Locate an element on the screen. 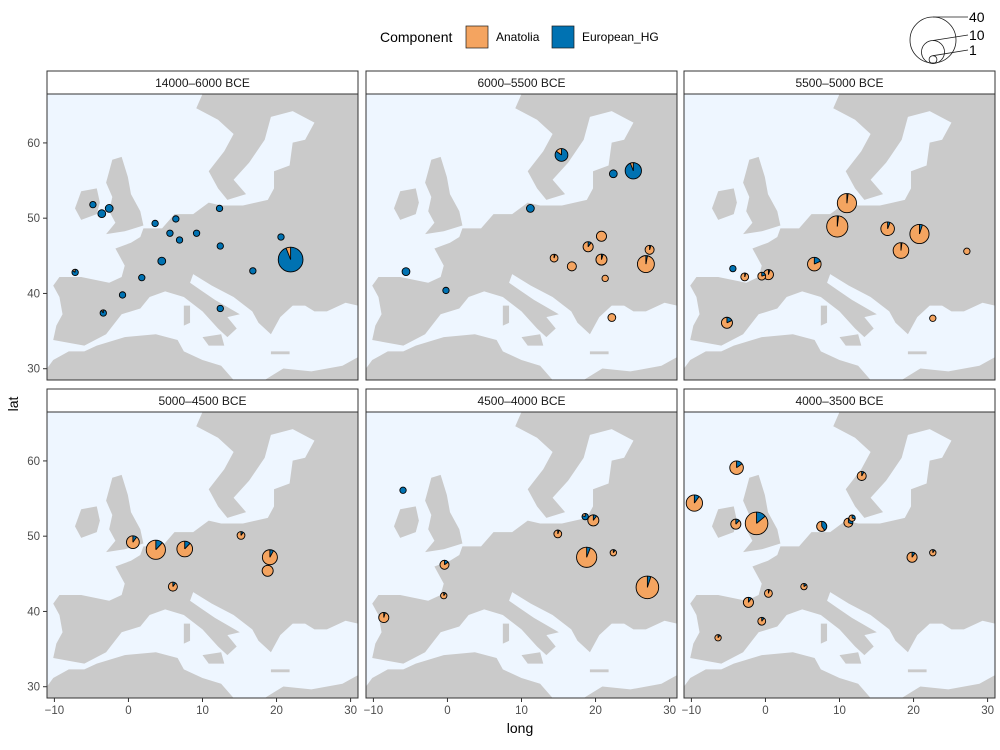 This screenshot has height=750, width=1000. facet-panel: 4000–3500 BCE −10 0 10 20 30 is located at coordinates (839, 552).